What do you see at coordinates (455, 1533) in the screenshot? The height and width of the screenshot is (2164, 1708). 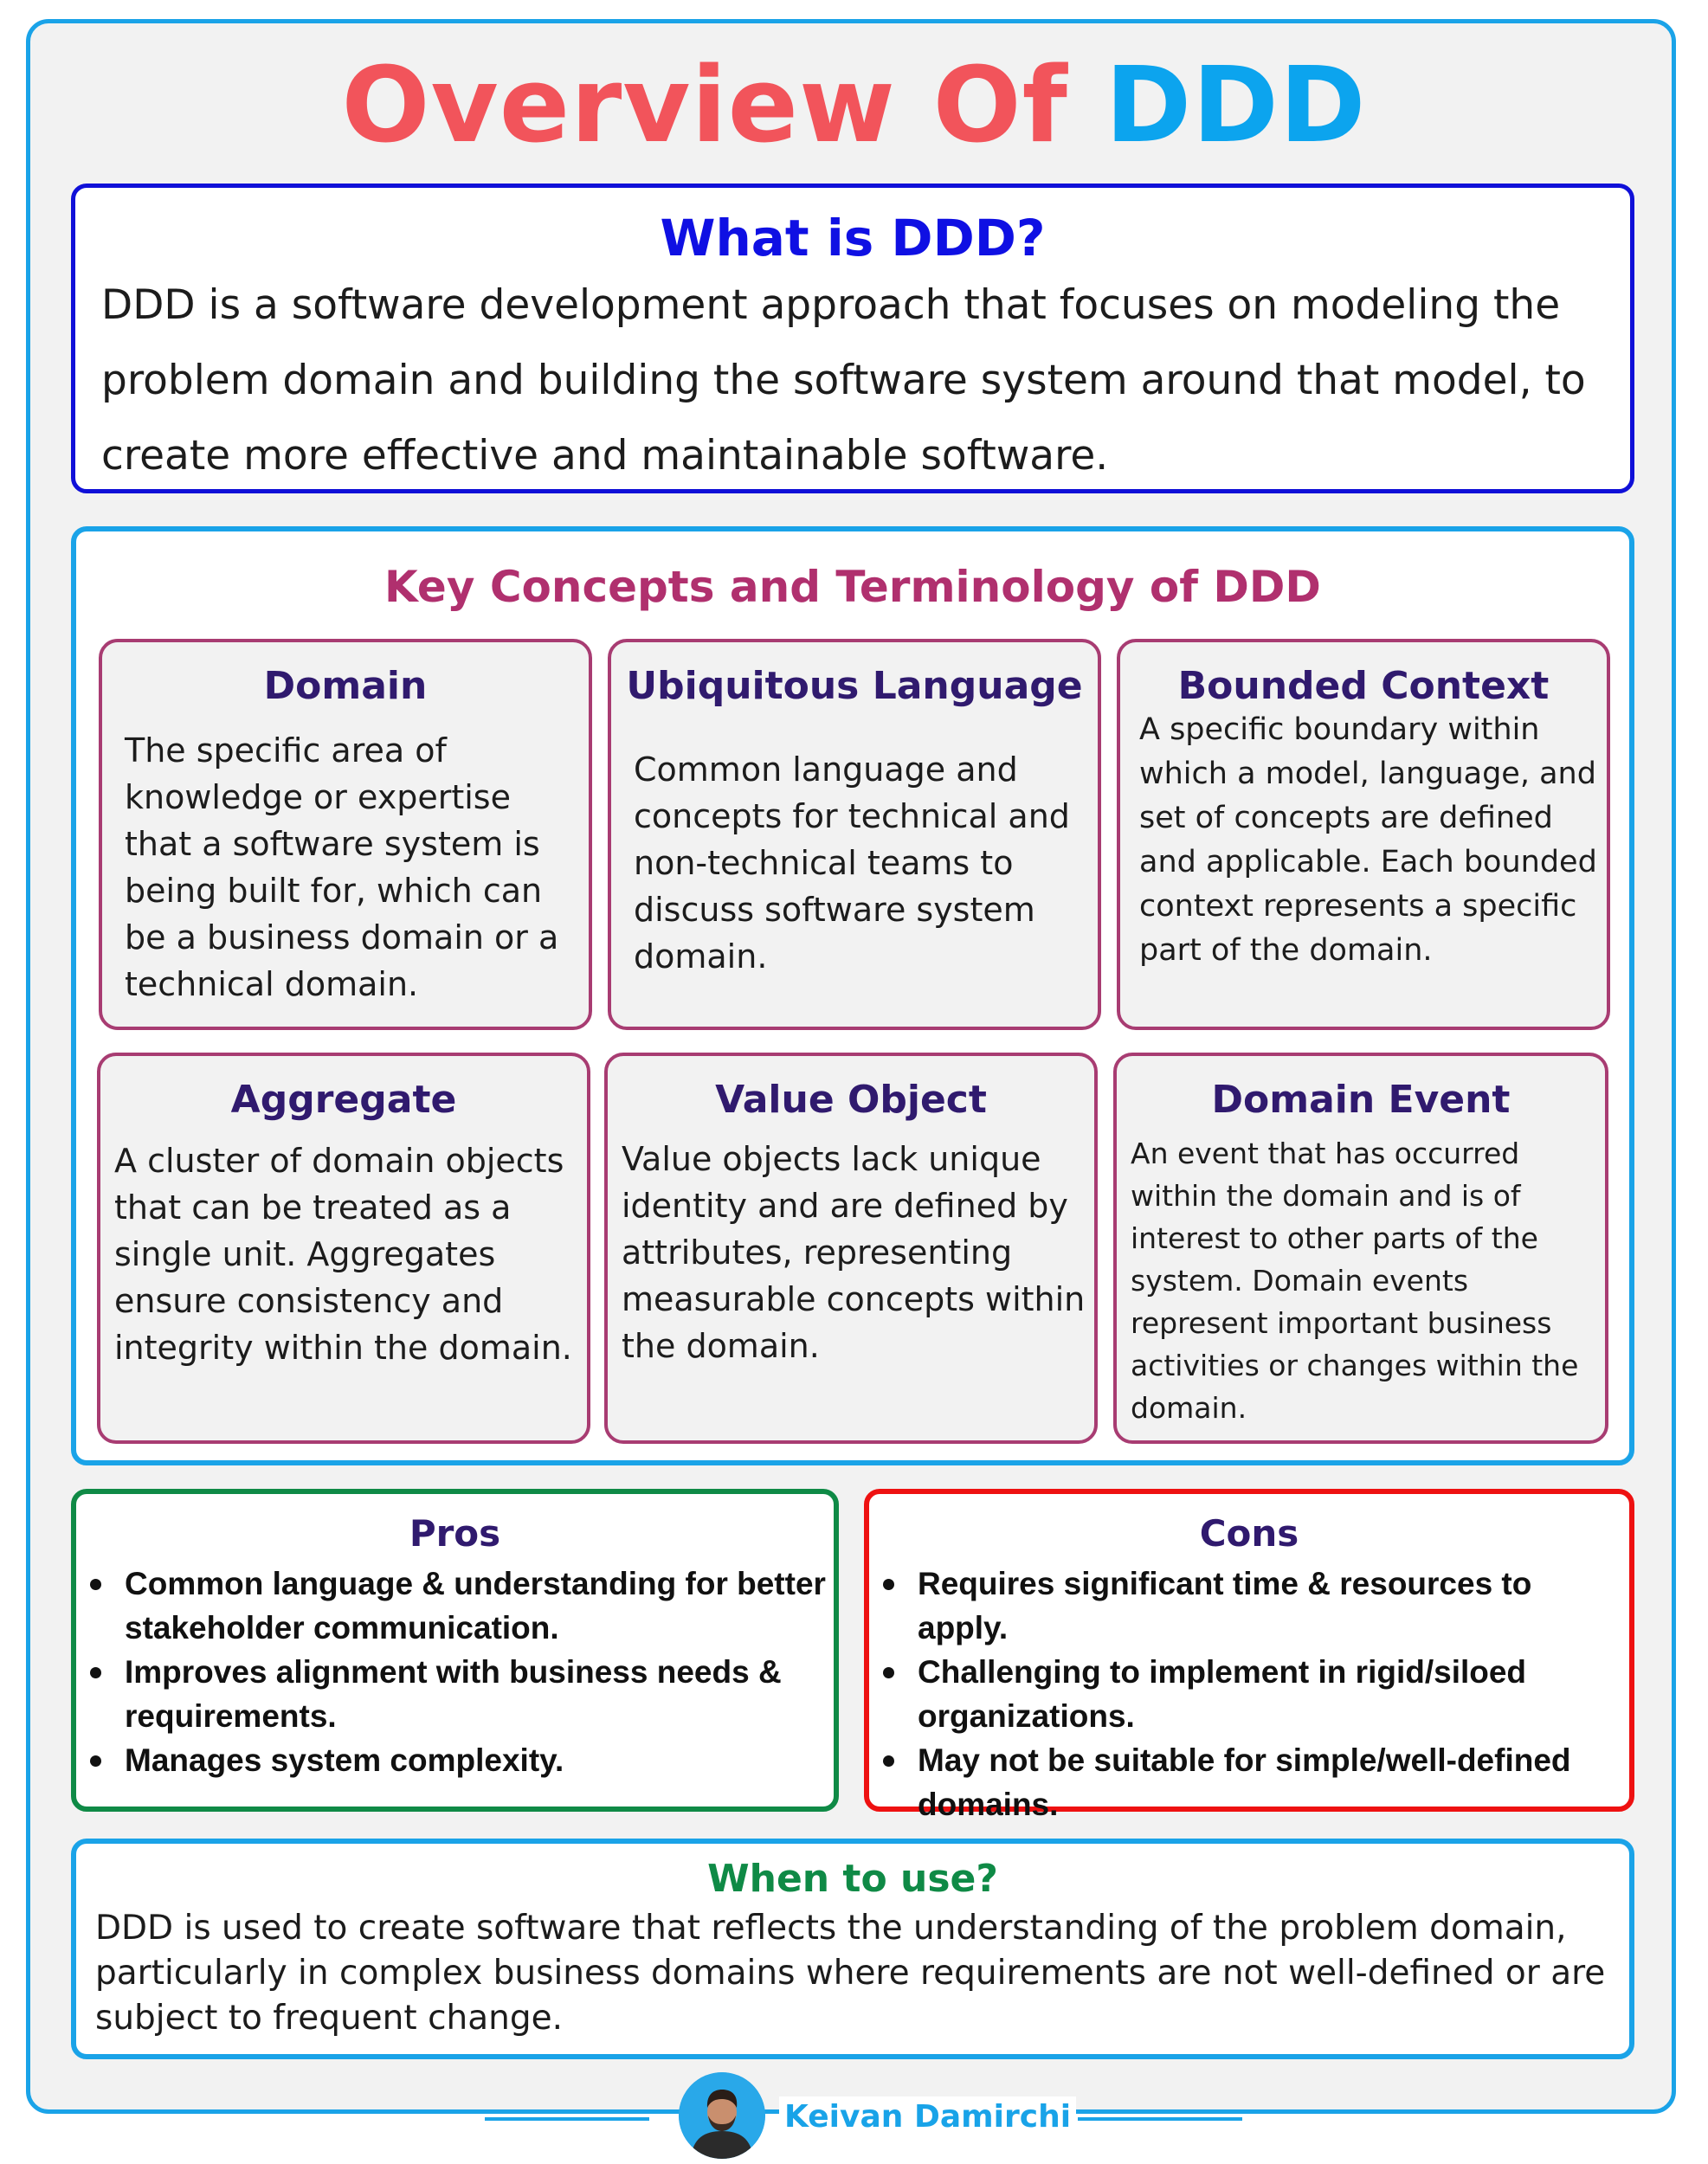 I see `pros-heading: Pros` at bounding box center [455, 1533].